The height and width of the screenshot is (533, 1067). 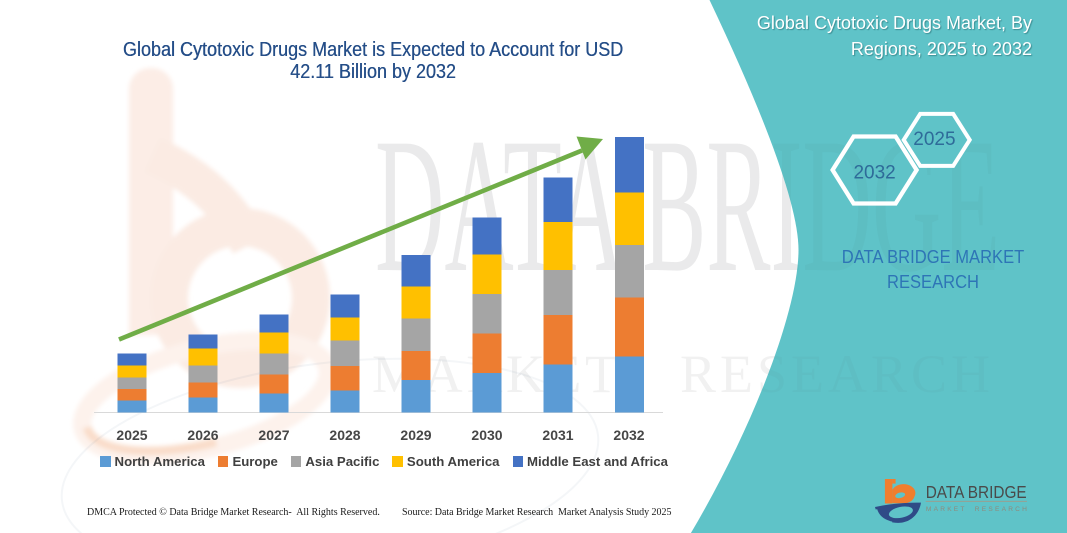 What do you see at coordinates (874, 172) in the screenshot?
I see `svg-text: 2032` at bounding box center [874, 172].